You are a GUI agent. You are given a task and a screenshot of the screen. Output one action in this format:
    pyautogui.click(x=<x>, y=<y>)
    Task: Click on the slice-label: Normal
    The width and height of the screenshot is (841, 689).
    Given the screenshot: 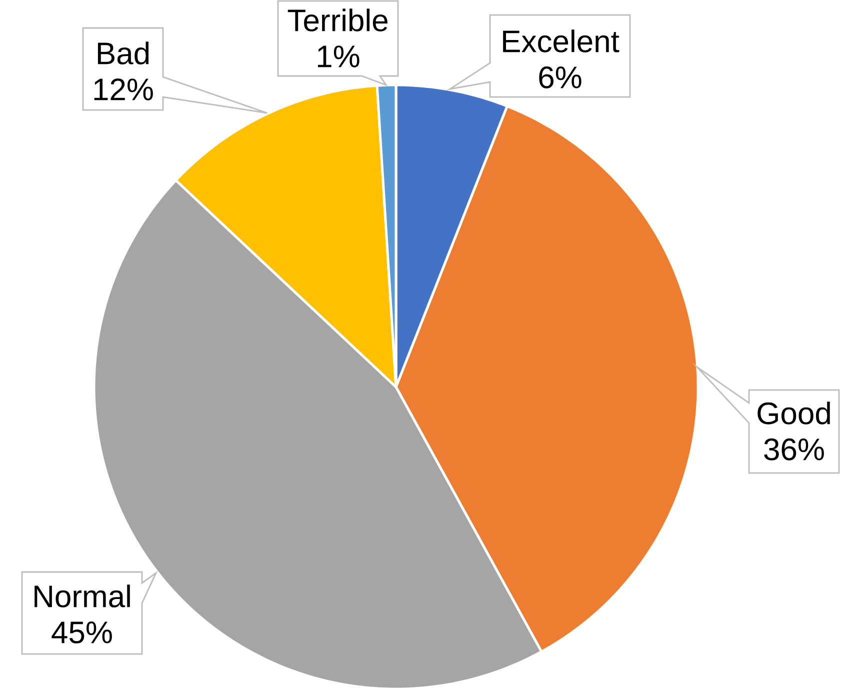 What is the action you would take?
    pyautogui.click(x=82, y=596)
    